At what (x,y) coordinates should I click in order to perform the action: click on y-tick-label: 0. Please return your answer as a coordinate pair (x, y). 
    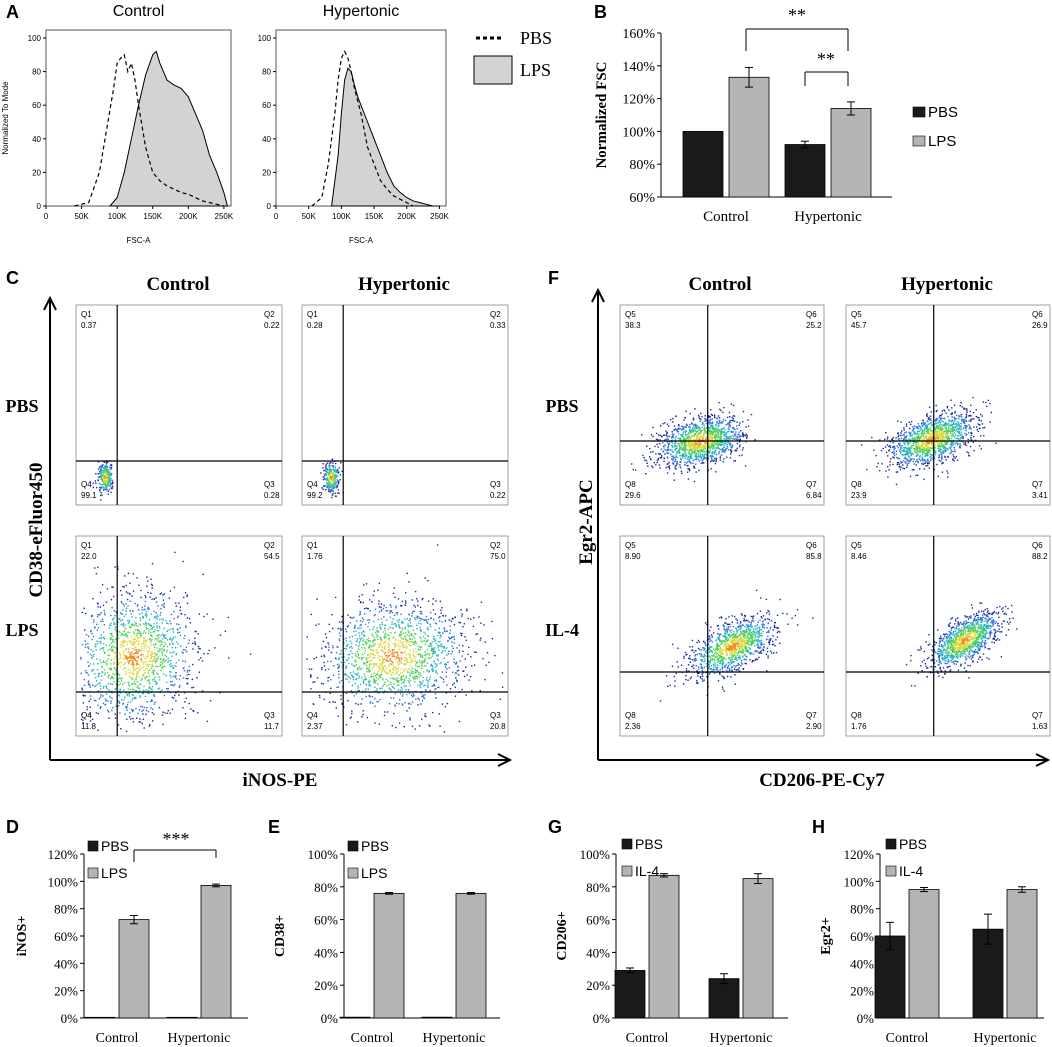
    Looking at the image, I should click on (269, 206).